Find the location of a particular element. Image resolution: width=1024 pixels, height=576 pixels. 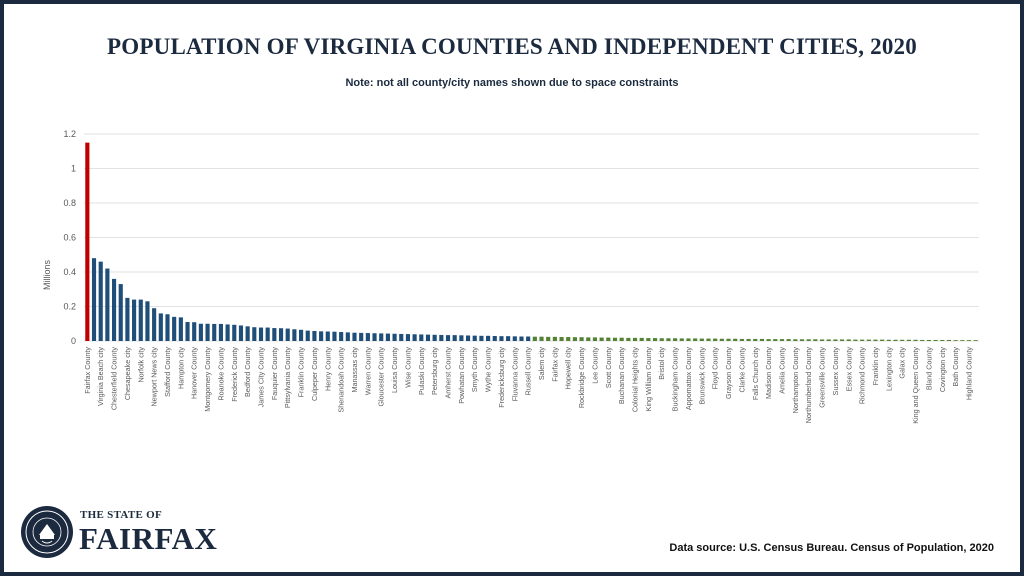

x-tick-label: King and Queen County is located at coordinates (915, 385).